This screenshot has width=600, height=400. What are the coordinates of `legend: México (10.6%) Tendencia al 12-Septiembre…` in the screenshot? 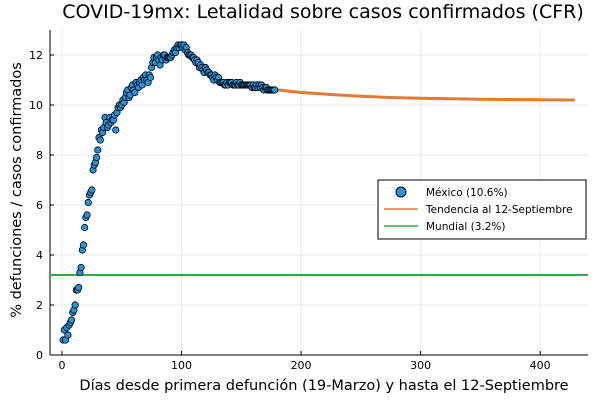 It's located at (482, 209).